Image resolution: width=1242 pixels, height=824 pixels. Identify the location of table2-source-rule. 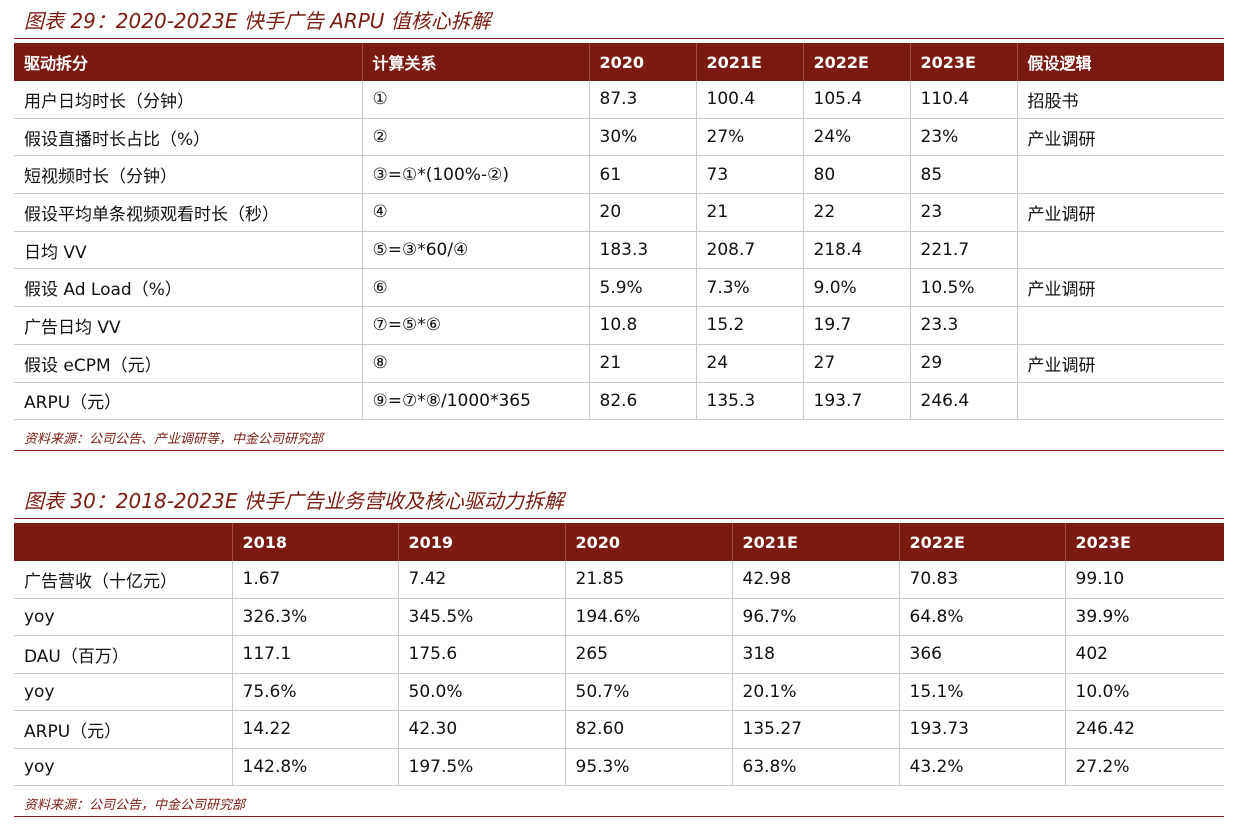
(619, 816).